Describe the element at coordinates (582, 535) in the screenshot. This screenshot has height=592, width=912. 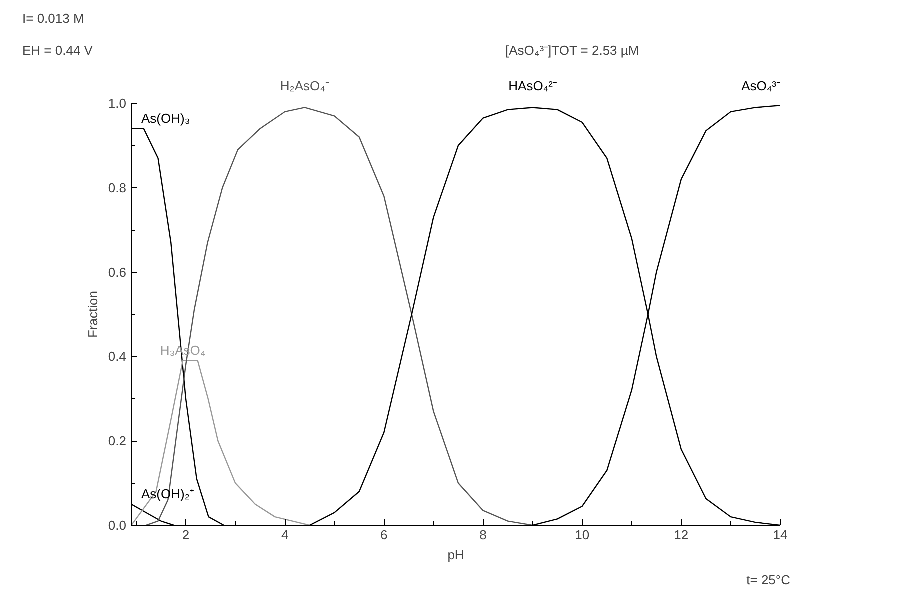
I see `x-tick-label: 10` at that location.